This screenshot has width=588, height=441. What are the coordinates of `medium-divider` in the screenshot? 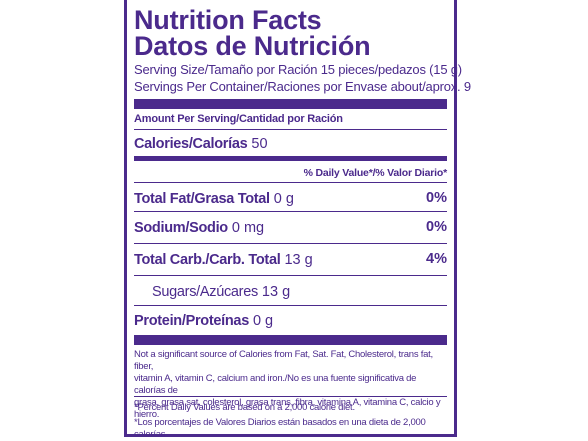 It's located at (290, 158).